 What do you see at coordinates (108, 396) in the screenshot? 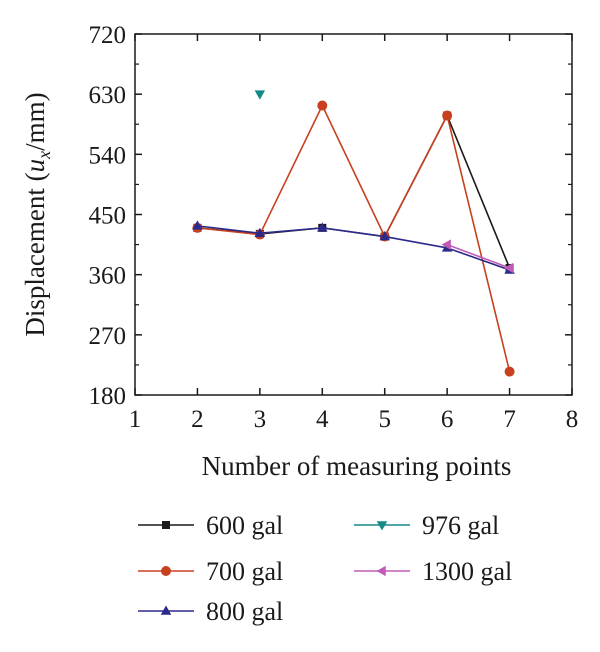
I see `y-tick-label-0: 180` at bounding box center [108, 396].